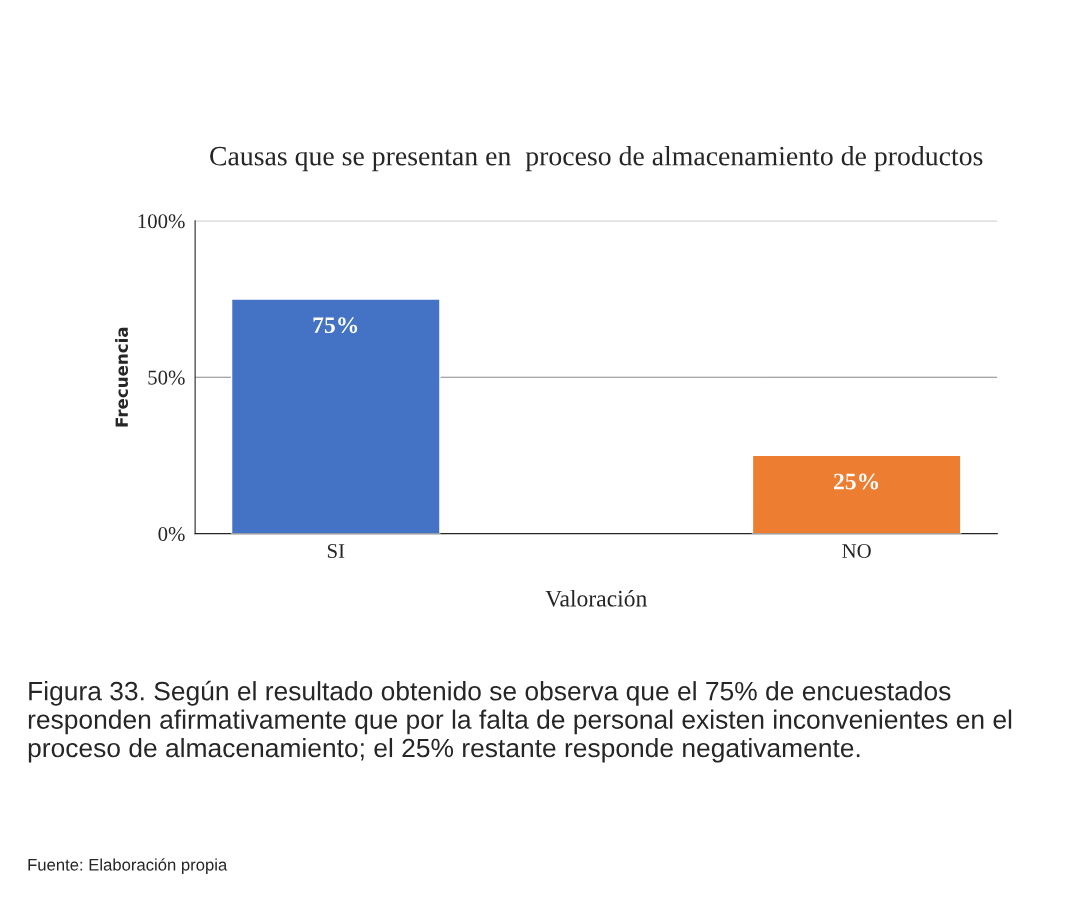 The image size is (1084, 920). I want to click on y-axis-title: Frecuencia, so click(122, 377).